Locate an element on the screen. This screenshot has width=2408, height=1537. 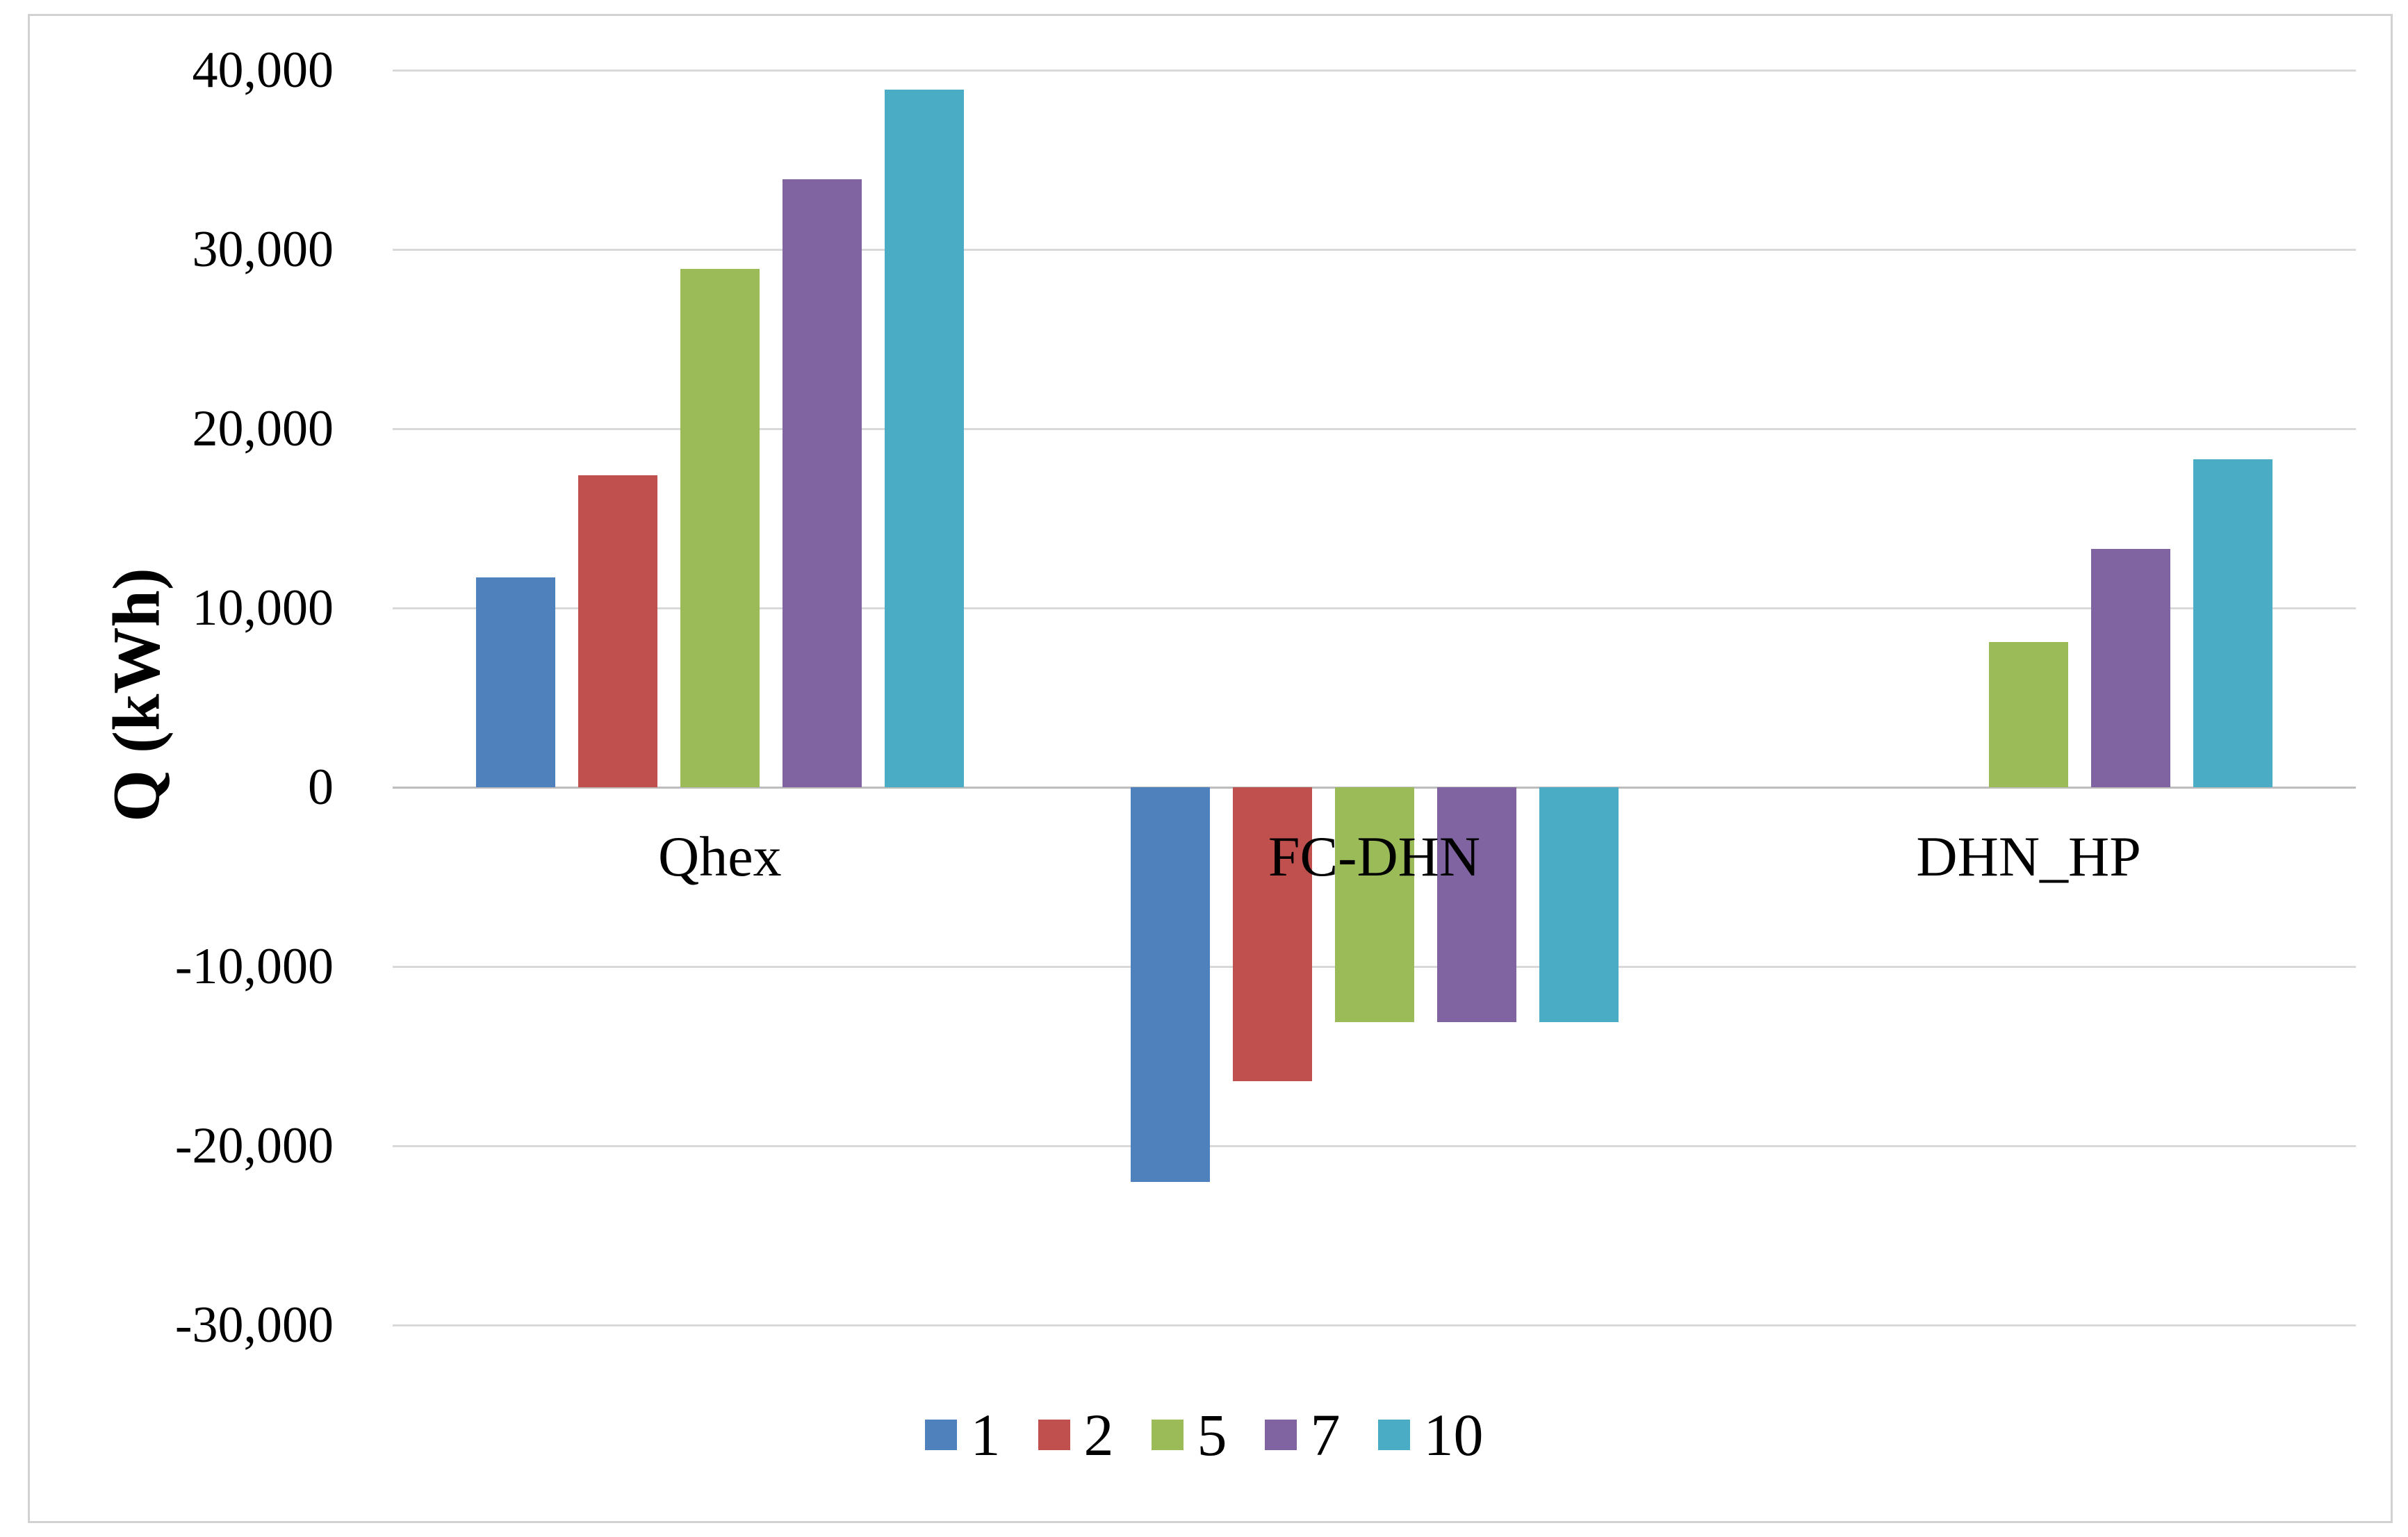
legend-item-2: 2 is located at coordinates (1076, 1435).